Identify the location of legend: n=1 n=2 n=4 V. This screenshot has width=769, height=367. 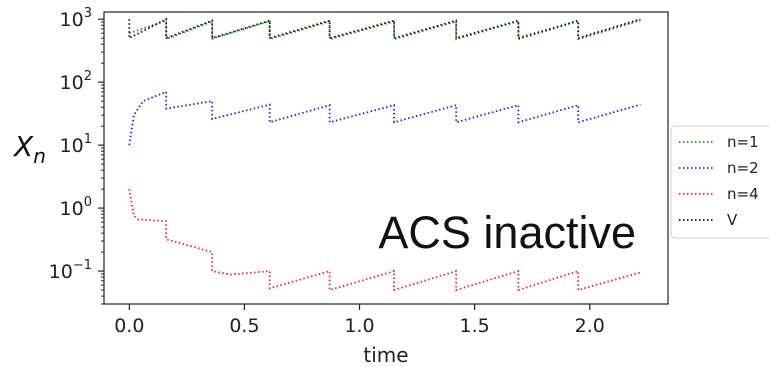
(719, 182).